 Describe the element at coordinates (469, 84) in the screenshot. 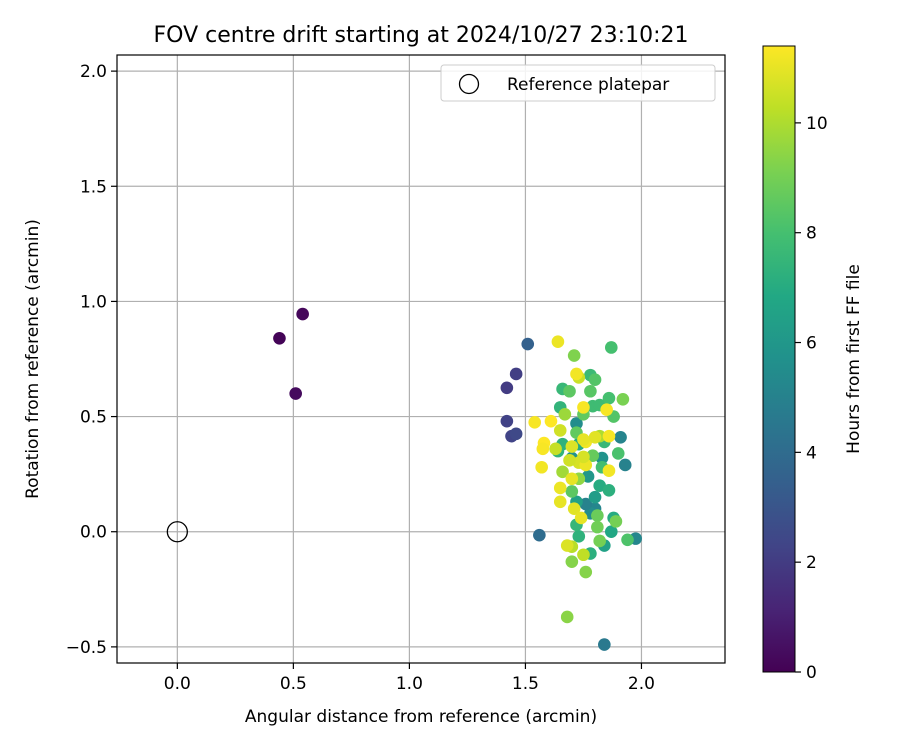

I see `legend-reference-marker` at that location.